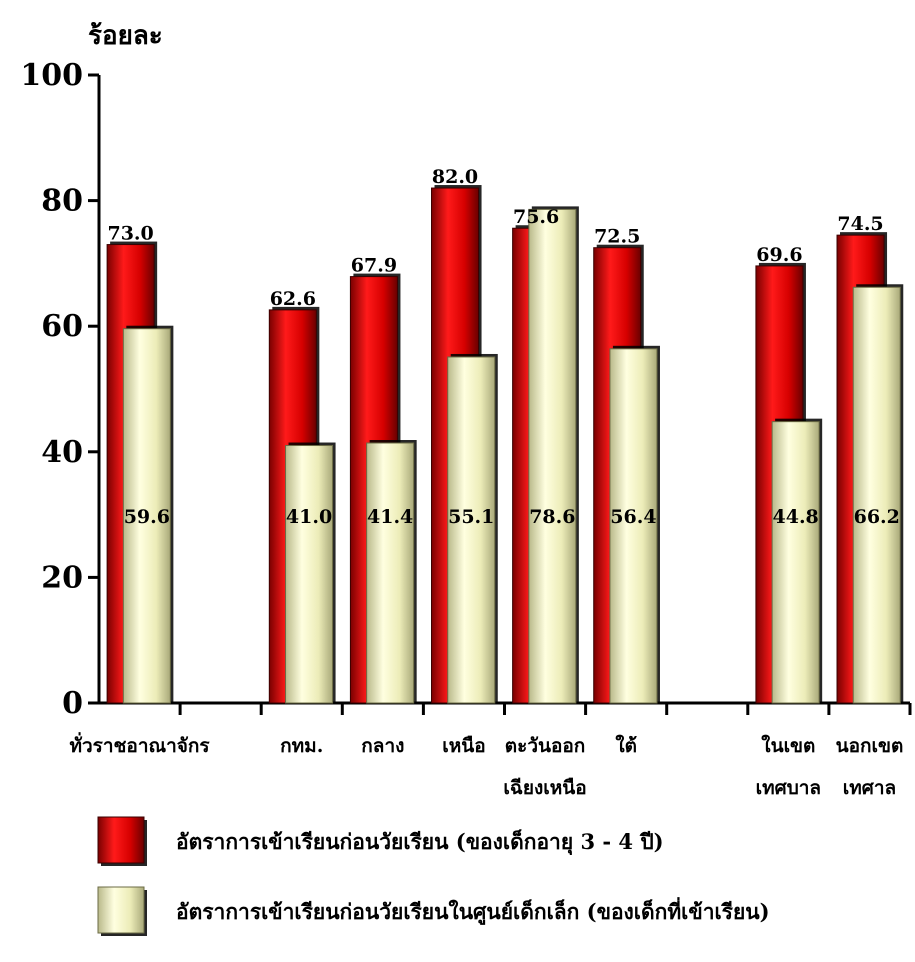  I want to click on x-tick-label: ในเขต, so click(788, 745).